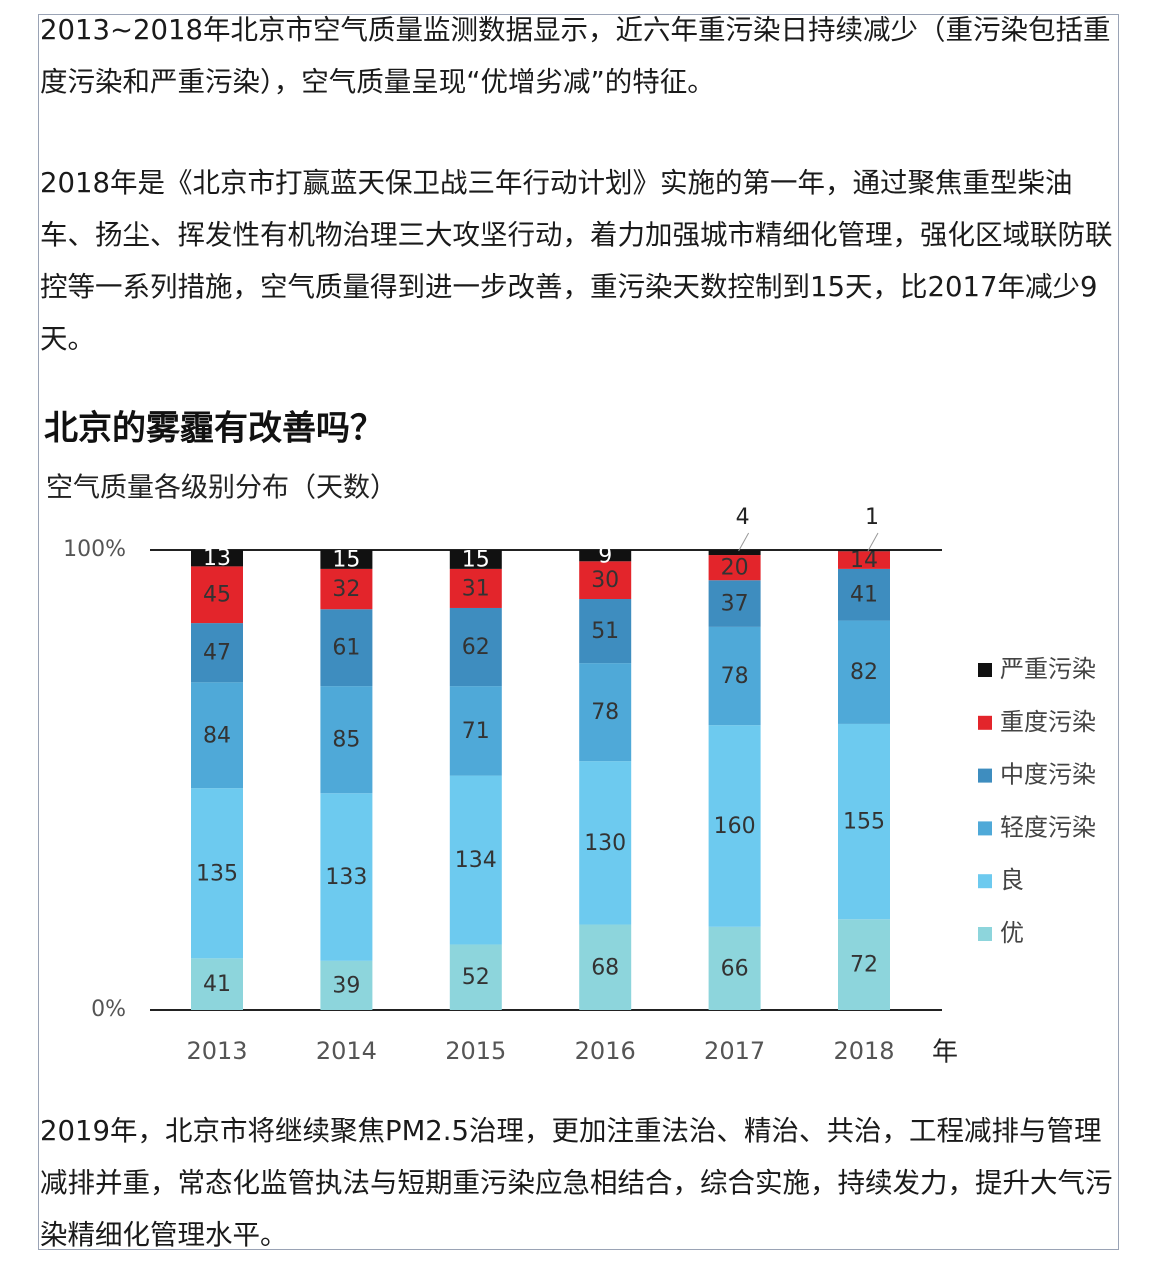 The width and height of the screenshot is (1158, 1267). I want to click on data-label: 62, so click(476, 647).